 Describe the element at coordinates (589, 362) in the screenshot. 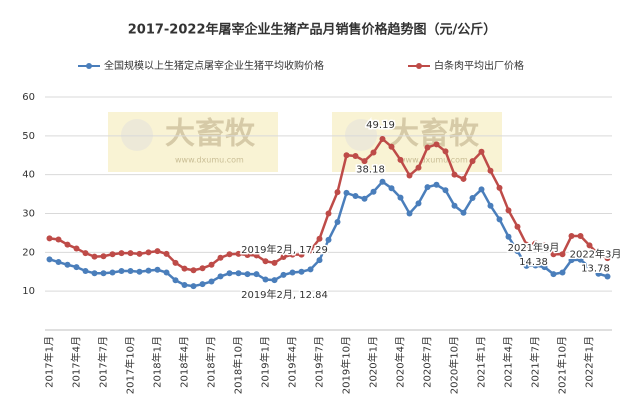

I see `x-tick-label: 2022年1月` at that location.